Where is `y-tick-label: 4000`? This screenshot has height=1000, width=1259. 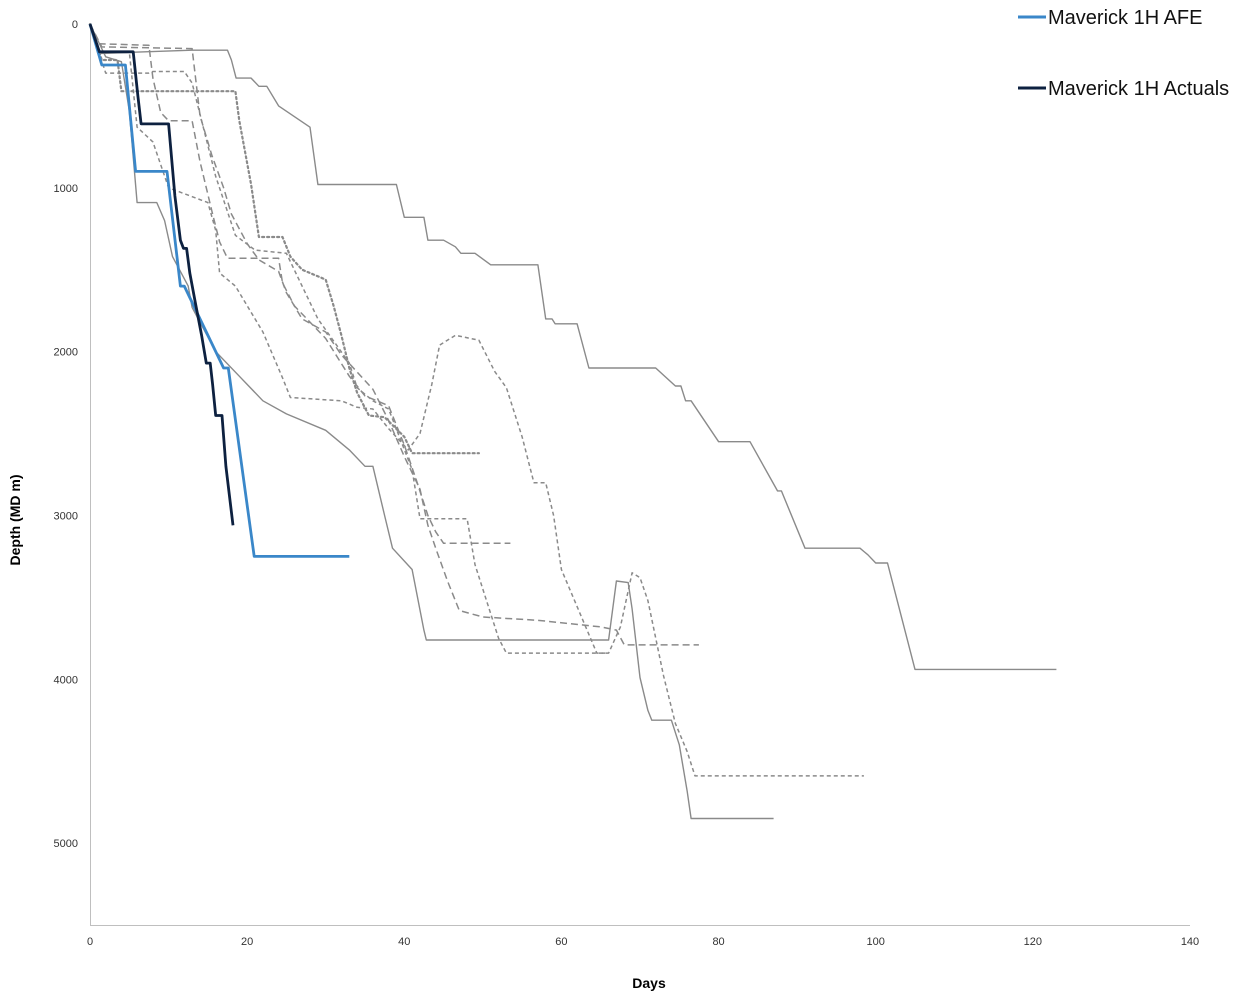
y-tick-label: 4000 is located at coordinates (66, 680).